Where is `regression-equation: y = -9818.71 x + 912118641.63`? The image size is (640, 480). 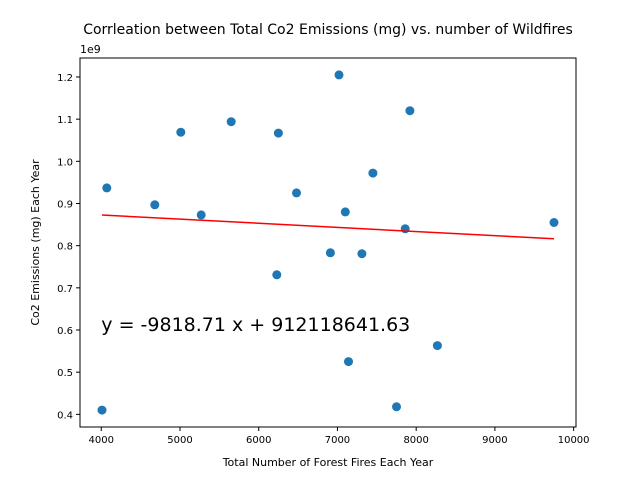
regression-equation: y = -9818.71 x + 912118641.63 is located at coordinates (255, 325).